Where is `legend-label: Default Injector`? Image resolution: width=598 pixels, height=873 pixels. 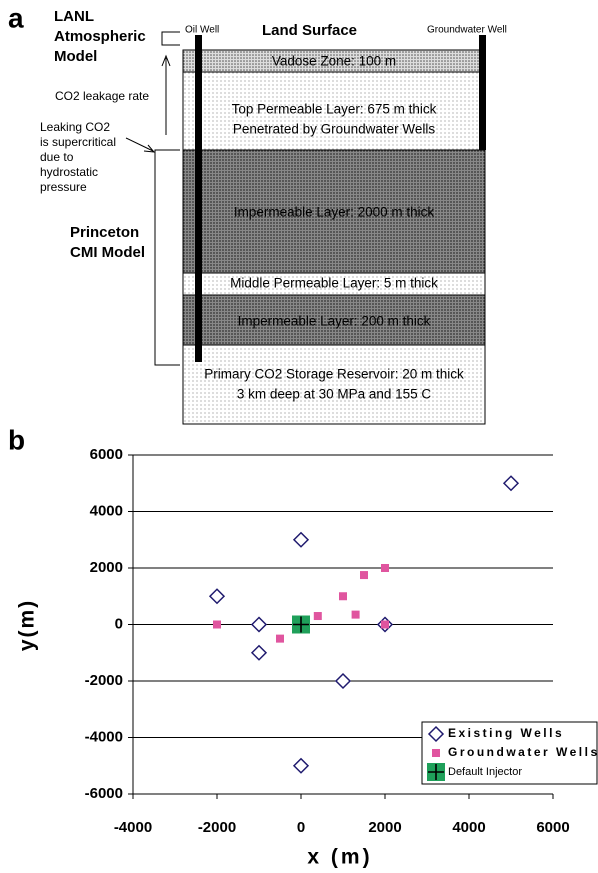
legend-label: Default Injector is located at coordinates (485, 772).